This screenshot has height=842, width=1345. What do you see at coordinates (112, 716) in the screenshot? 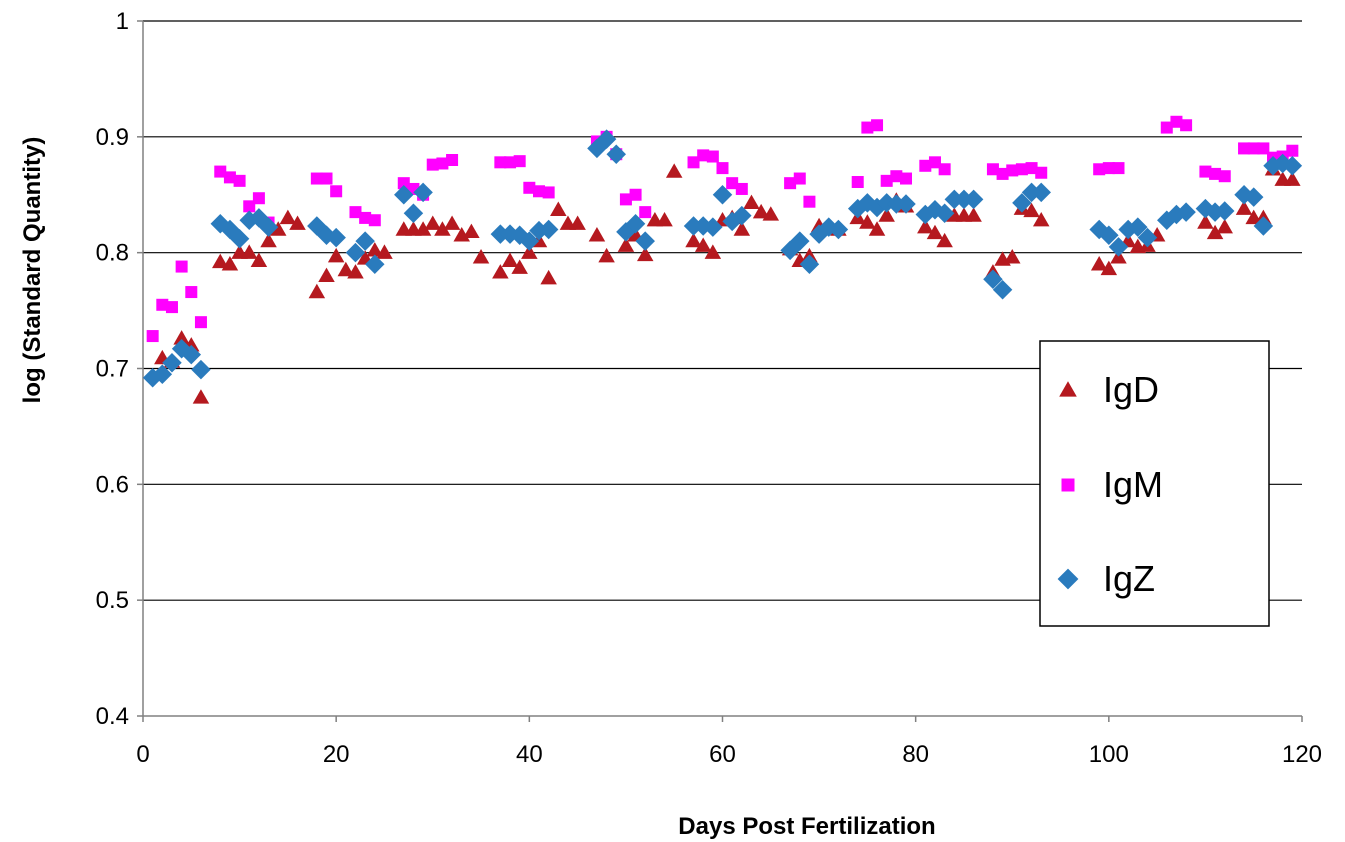
I see `y-tick-label: 0.4` at bounding box center [112, 716].